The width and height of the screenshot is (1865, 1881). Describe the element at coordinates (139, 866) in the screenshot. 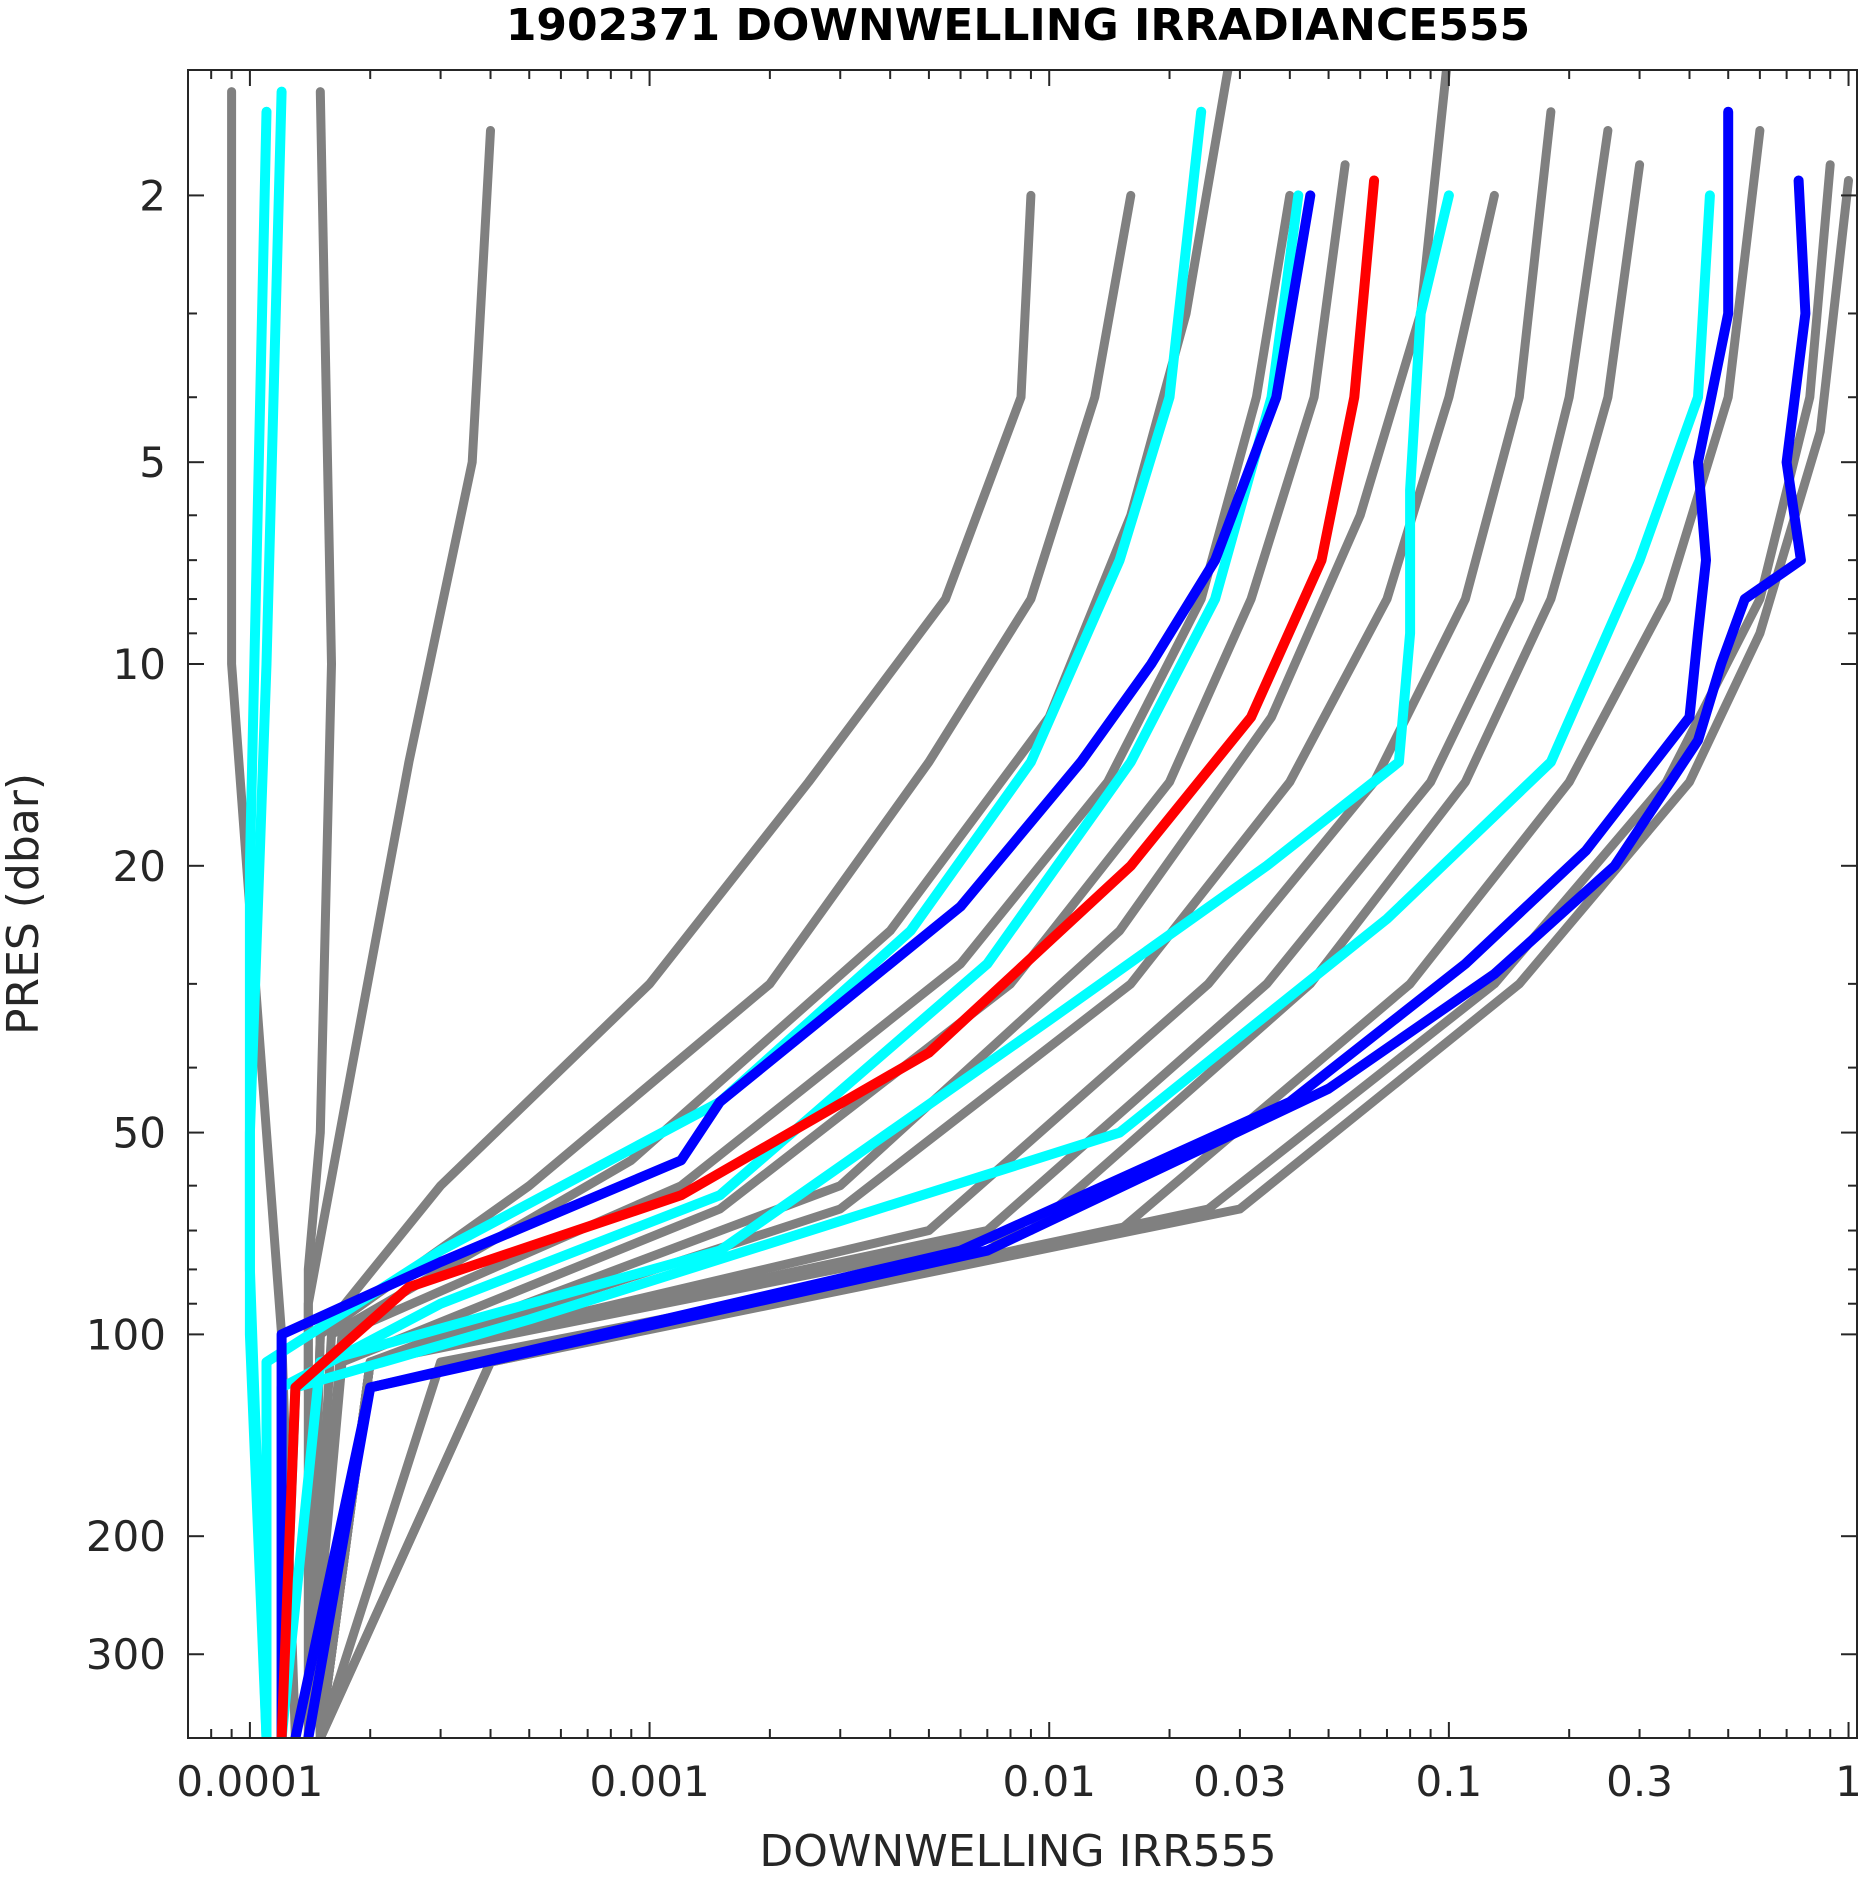

I see `y-tick-label: 20` at that location.